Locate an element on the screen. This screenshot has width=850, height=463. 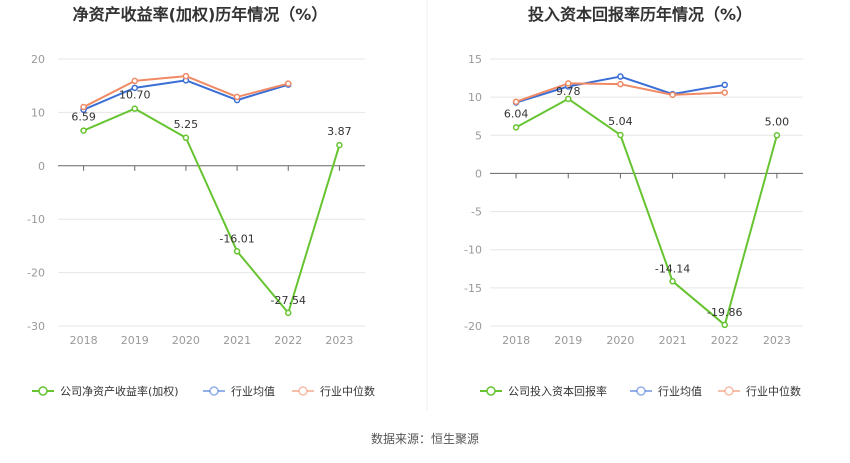
data-label: -16.01 is located at coordinates (236, 238).